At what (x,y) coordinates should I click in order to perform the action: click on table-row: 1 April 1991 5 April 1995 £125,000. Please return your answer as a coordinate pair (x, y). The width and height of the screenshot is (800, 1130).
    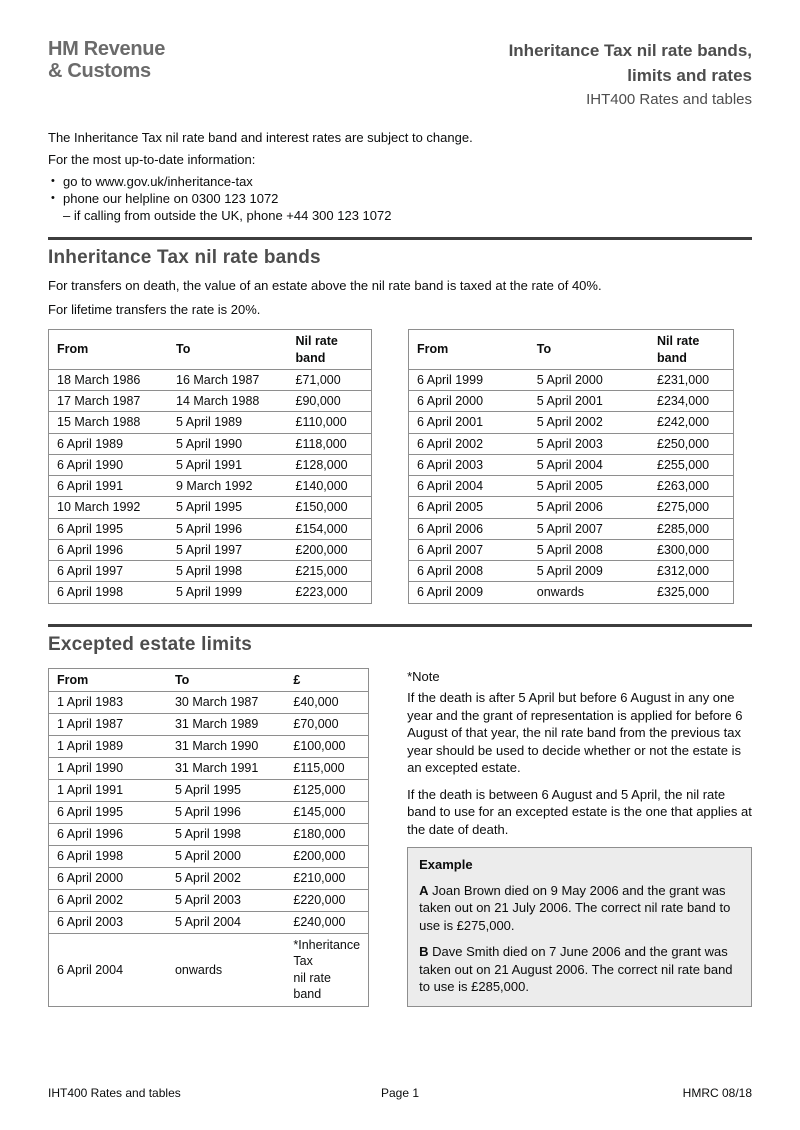
    Looking at the image, I should click on (208, 790).